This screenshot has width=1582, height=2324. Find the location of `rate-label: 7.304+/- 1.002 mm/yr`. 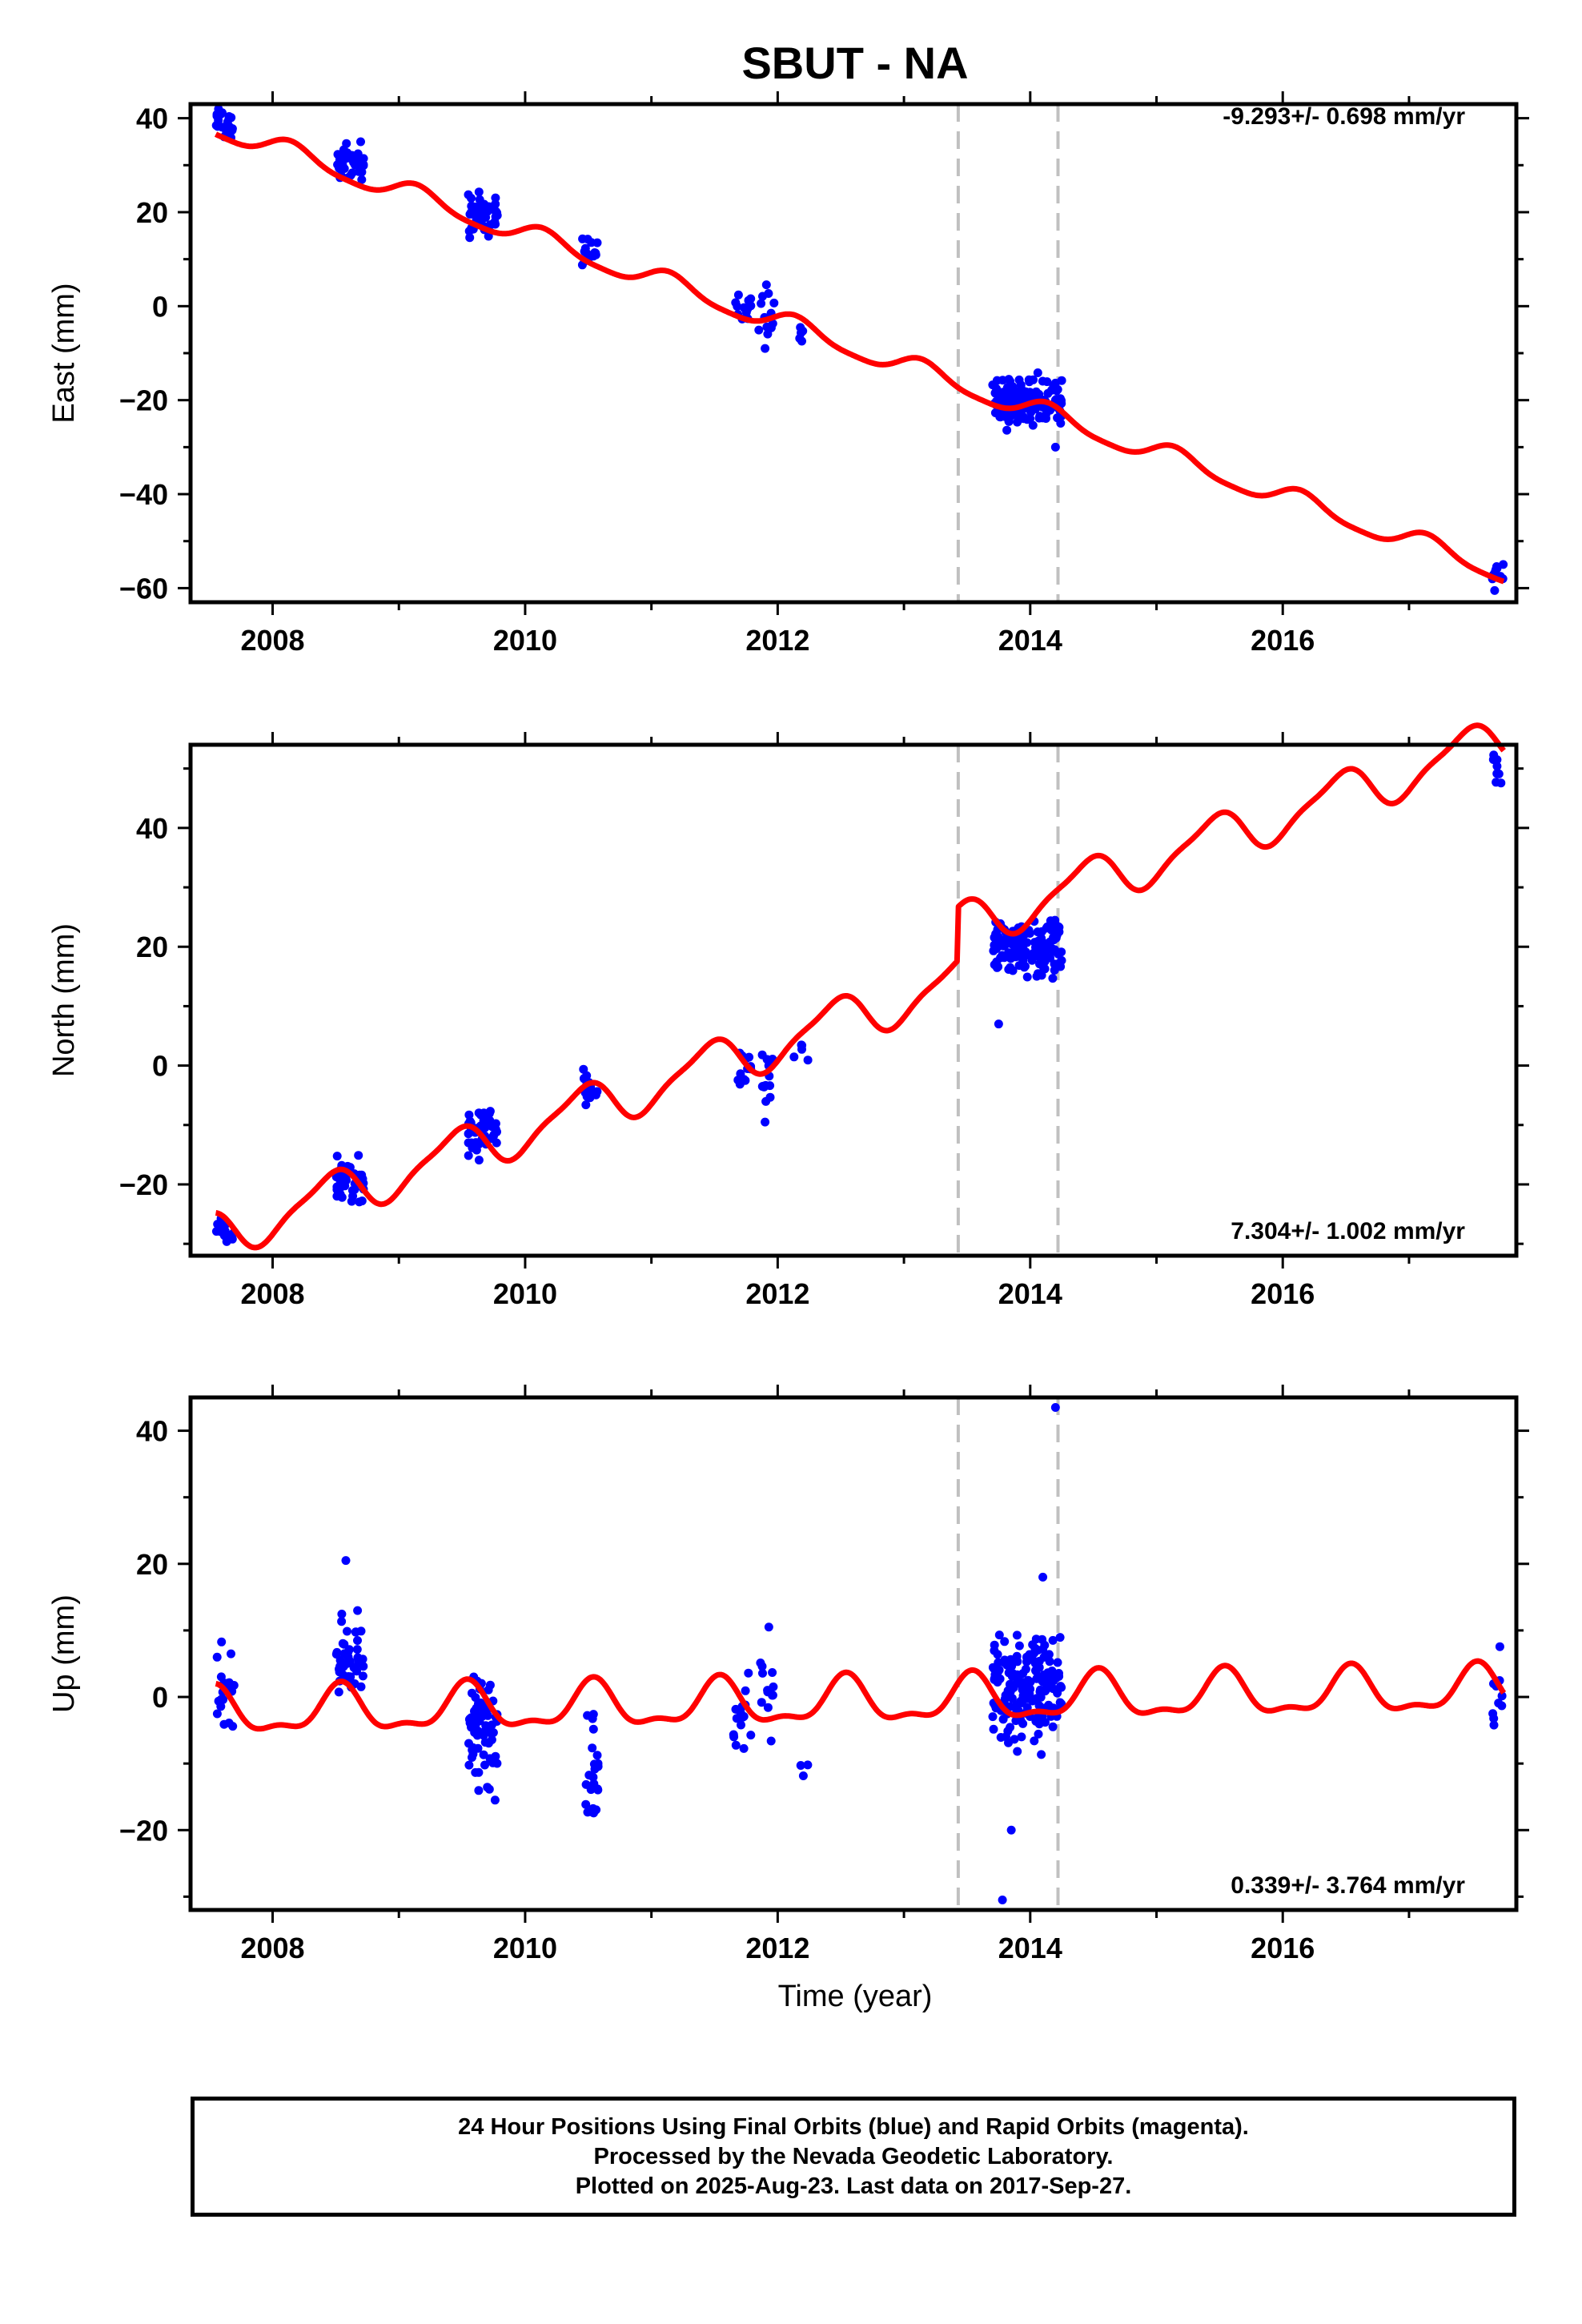

rate-label: 7.304+/- 1.002 mm/yr is located at coordinates (1348, 1231).